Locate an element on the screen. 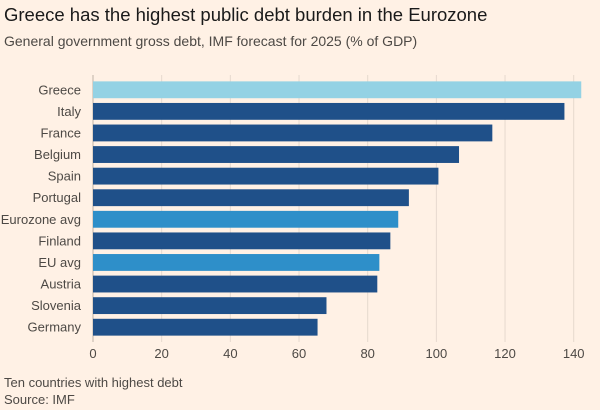  category-label-eu-avg: EU avg is located at coordinates (59, 262).